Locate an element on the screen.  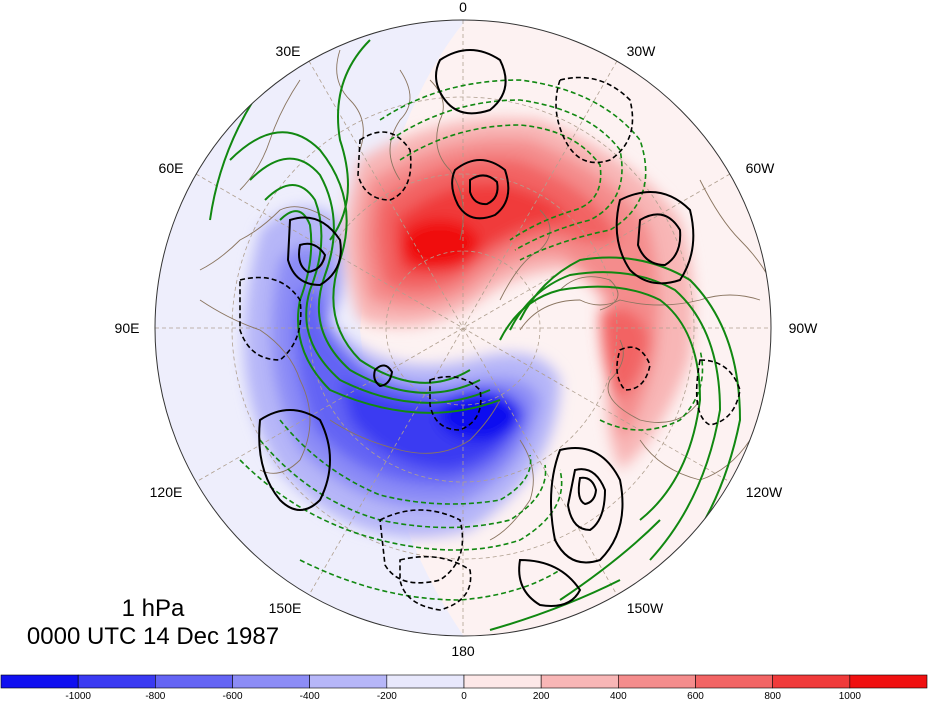
lon-label-90w: 90W is located at coordinates (804, 328).